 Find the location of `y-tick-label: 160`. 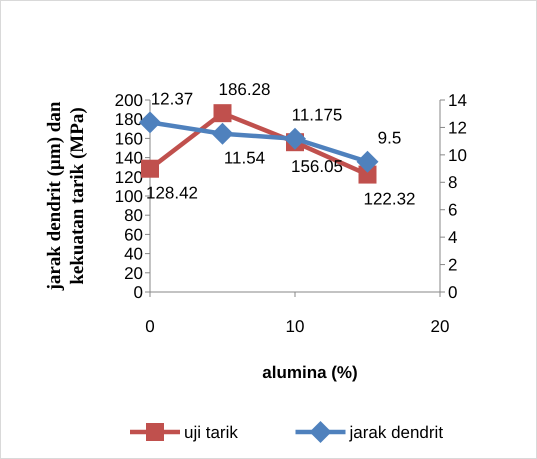

y-tick-label: 160 is located at coordinates (128, 138).